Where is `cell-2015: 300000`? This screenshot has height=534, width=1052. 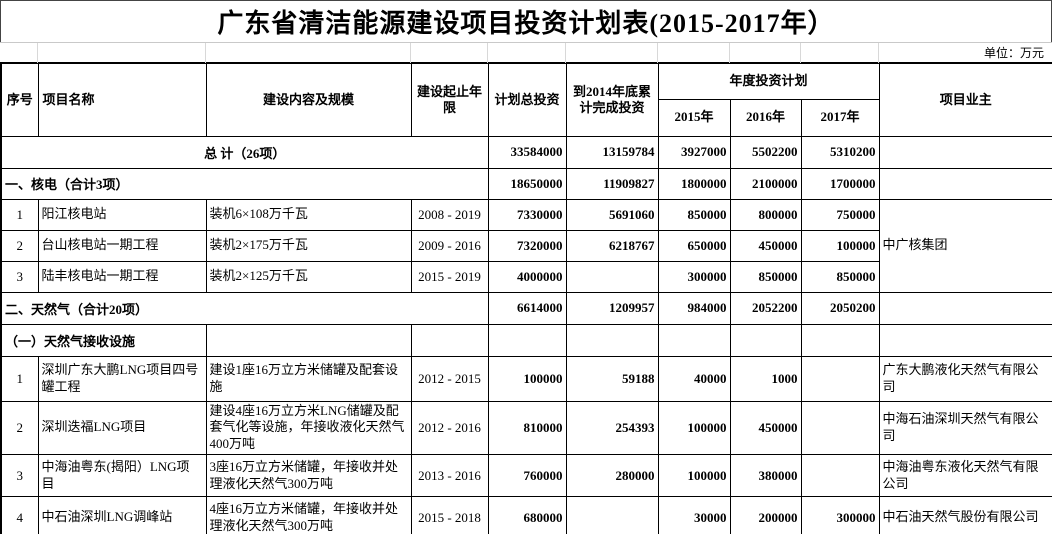
cell-2015: 300000 is located at coordinates (694, 276).